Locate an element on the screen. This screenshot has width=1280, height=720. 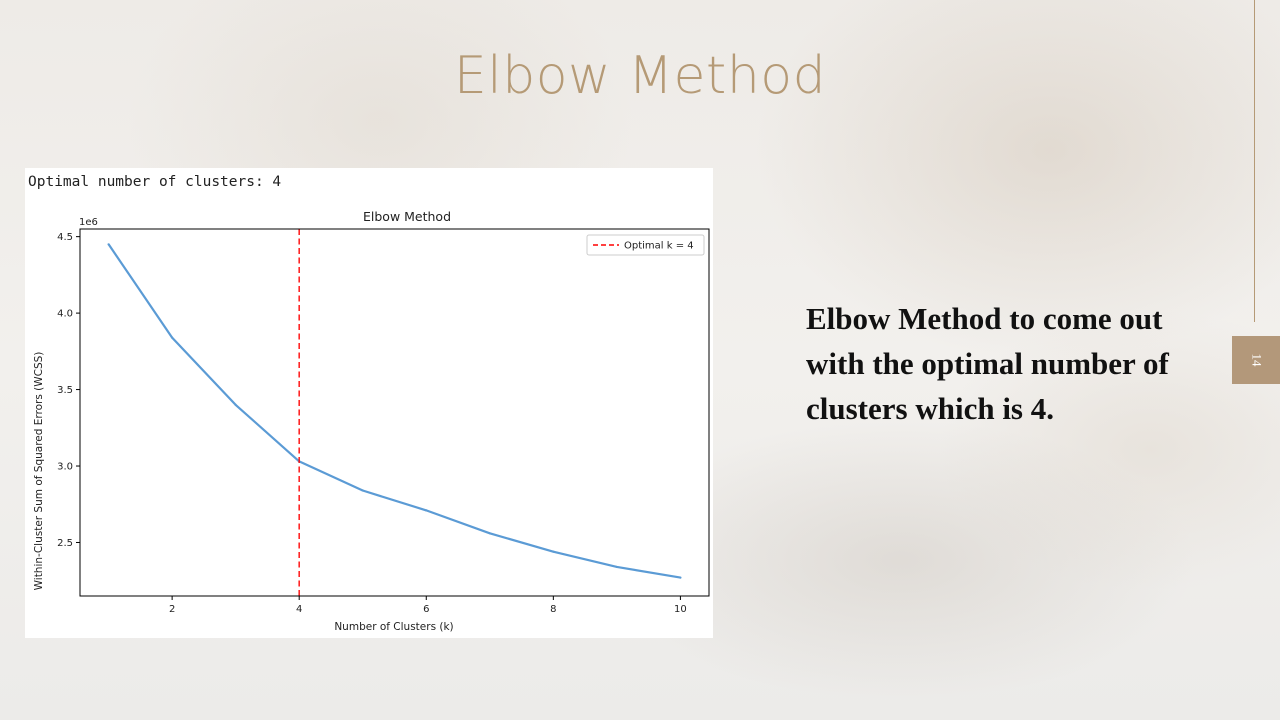
x-tick-label: 4 is located at coordinates (299, 609).